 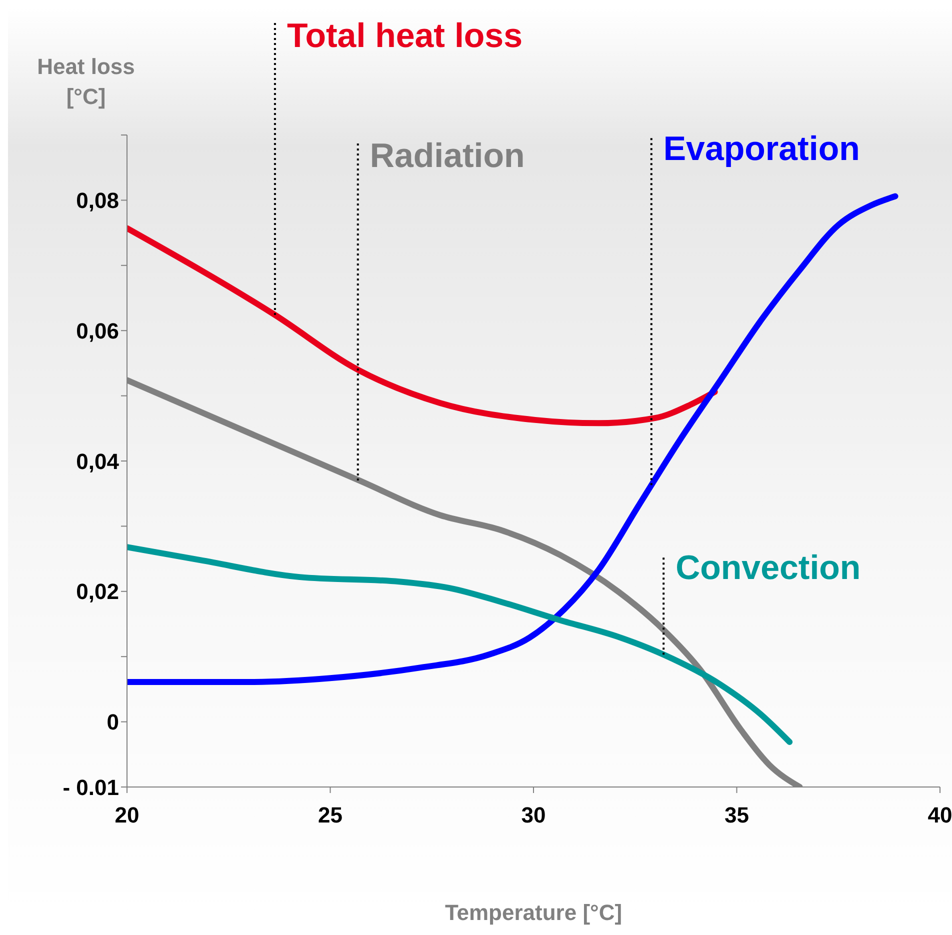 I want to click on y-tick-label: 0,04, so click(x=98, y=461).